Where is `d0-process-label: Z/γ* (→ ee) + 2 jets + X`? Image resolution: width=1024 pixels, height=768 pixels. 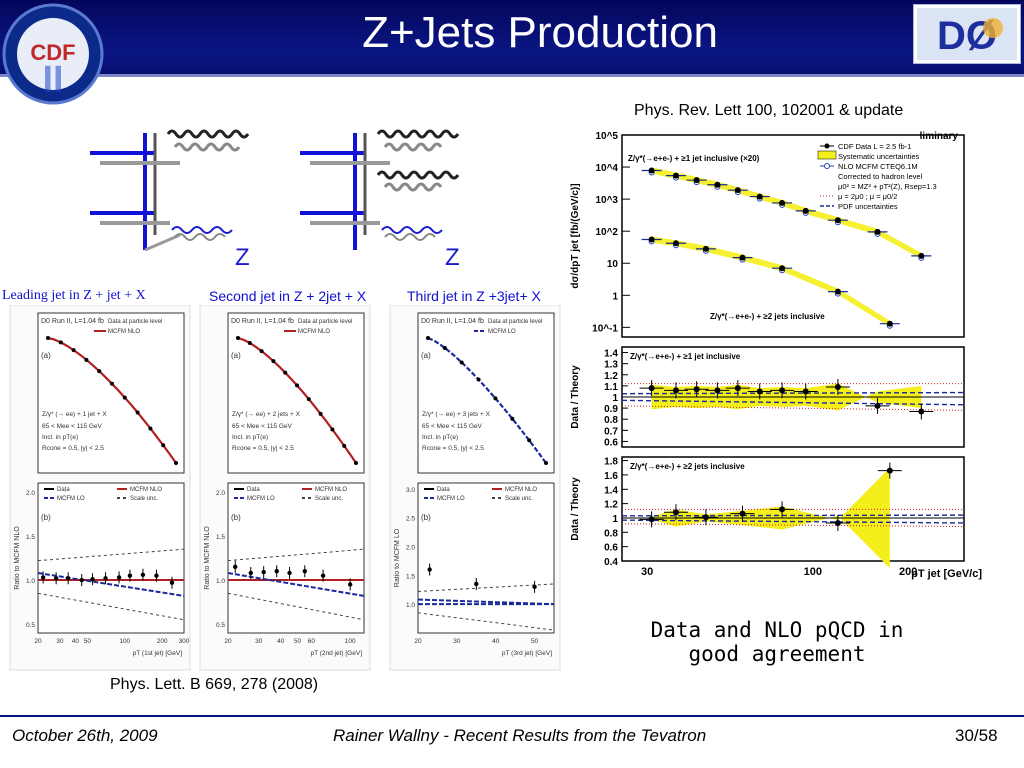
d0-process-label: Z/γ* (→ ee) + 2 jets + X is located at coordinates (266, 414).